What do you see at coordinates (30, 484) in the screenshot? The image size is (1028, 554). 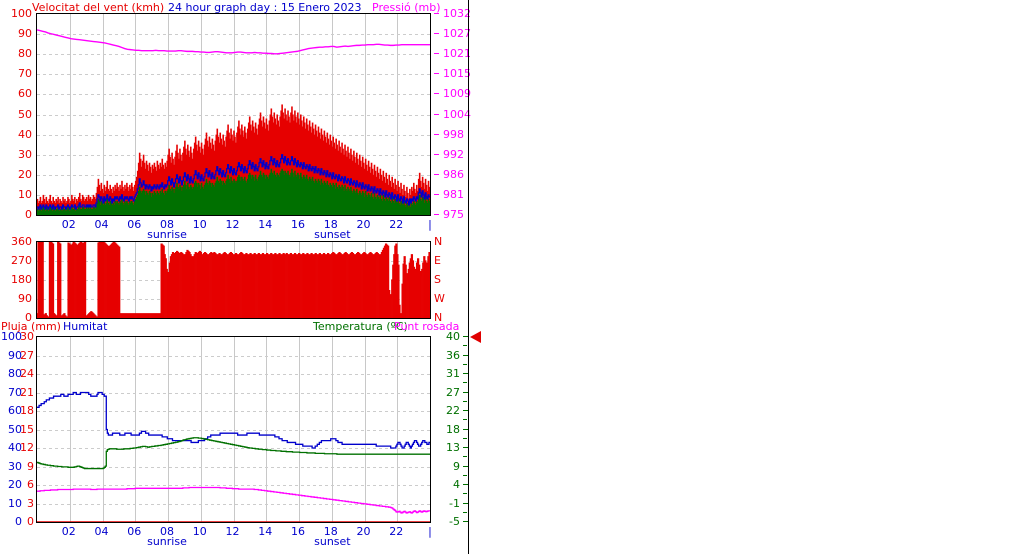 I see `axis-tick-label: 6` at bounding box center [30, 484].